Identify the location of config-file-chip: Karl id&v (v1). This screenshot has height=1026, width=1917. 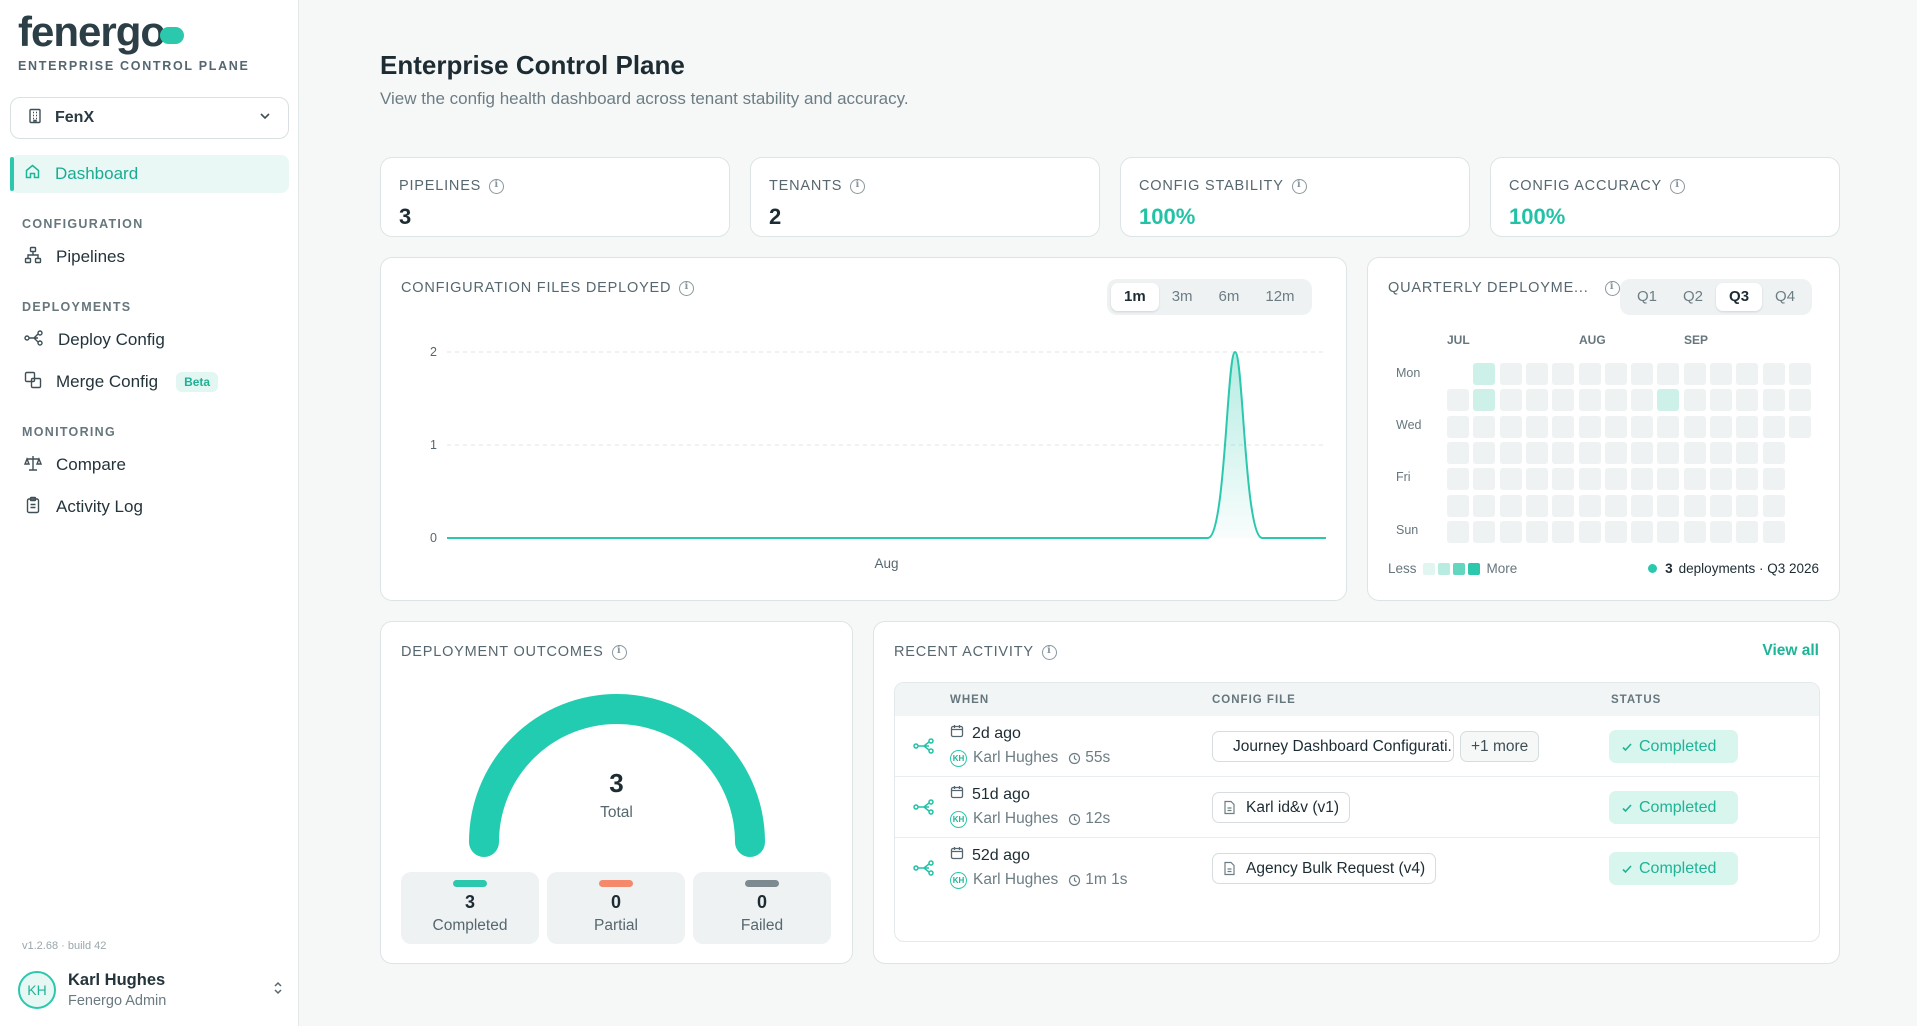
(1281, 807).